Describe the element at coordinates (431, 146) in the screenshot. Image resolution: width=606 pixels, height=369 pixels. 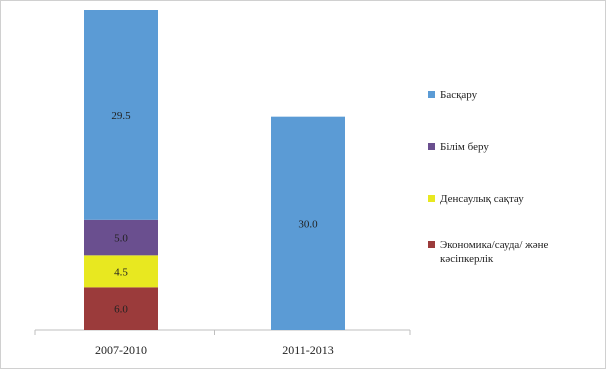
I see `legend-swatch-education` at that location.